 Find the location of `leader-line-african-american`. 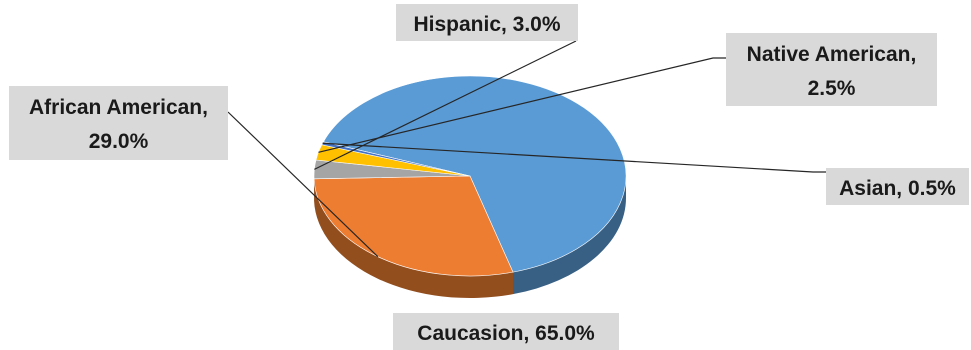

leader-line-african-american is located at coordinates (303, 184).